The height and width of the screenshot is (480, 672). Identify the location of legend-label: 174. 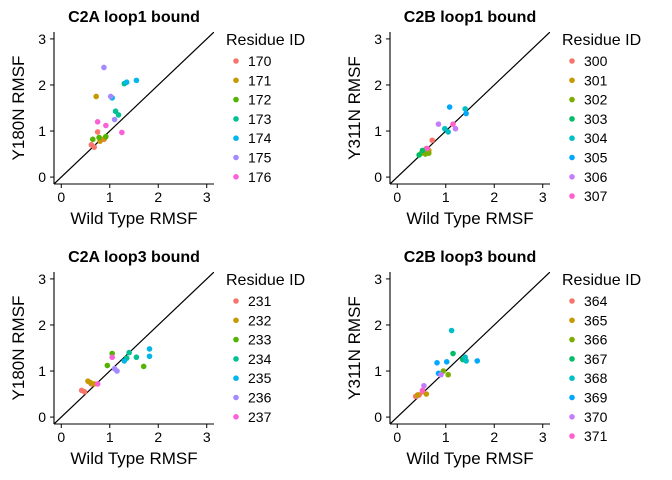
(260, 138).